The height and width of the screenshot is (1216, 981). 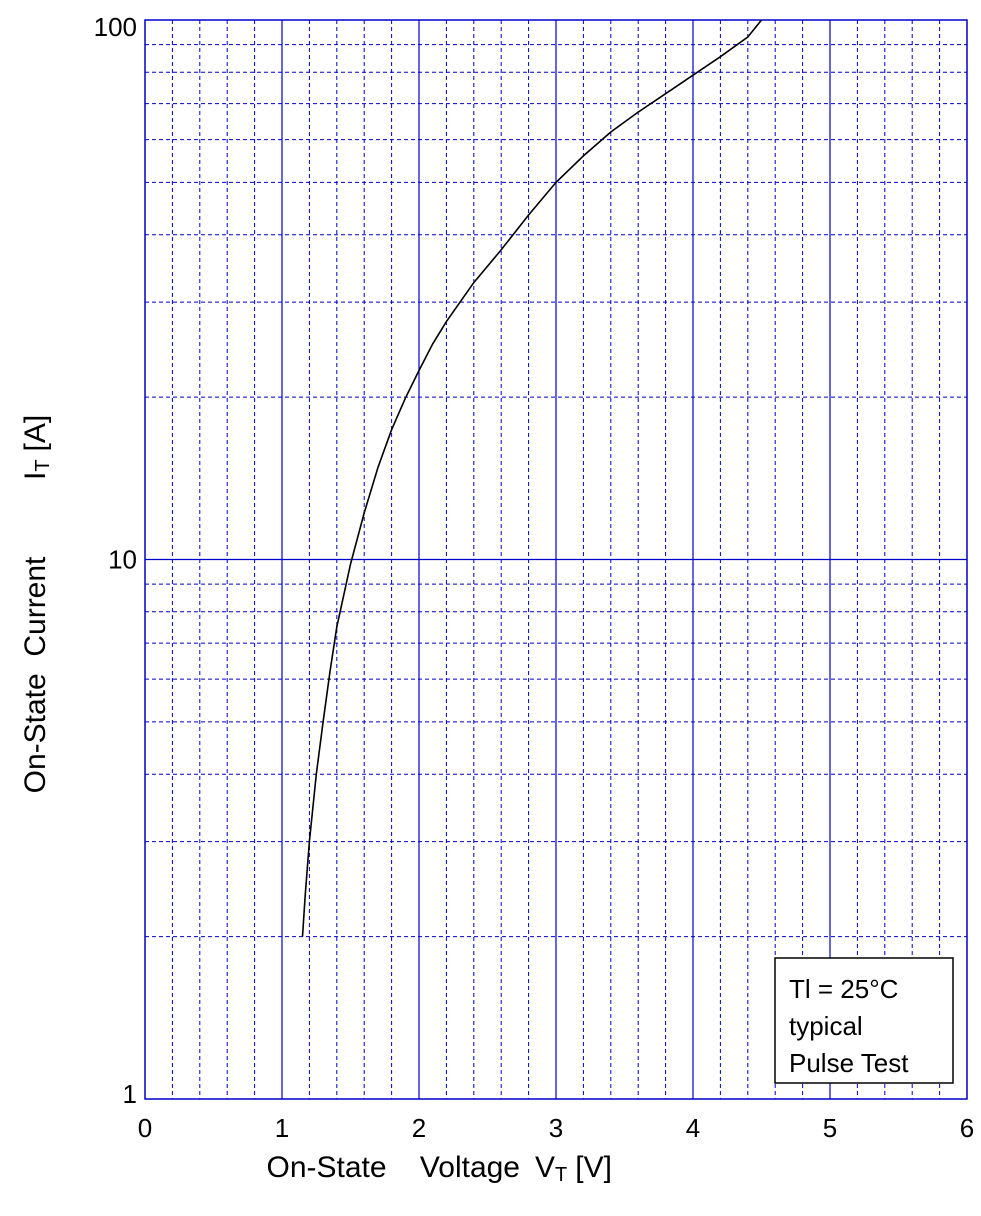 I want to click on annotation-frame, so click(x=864, y=1020).